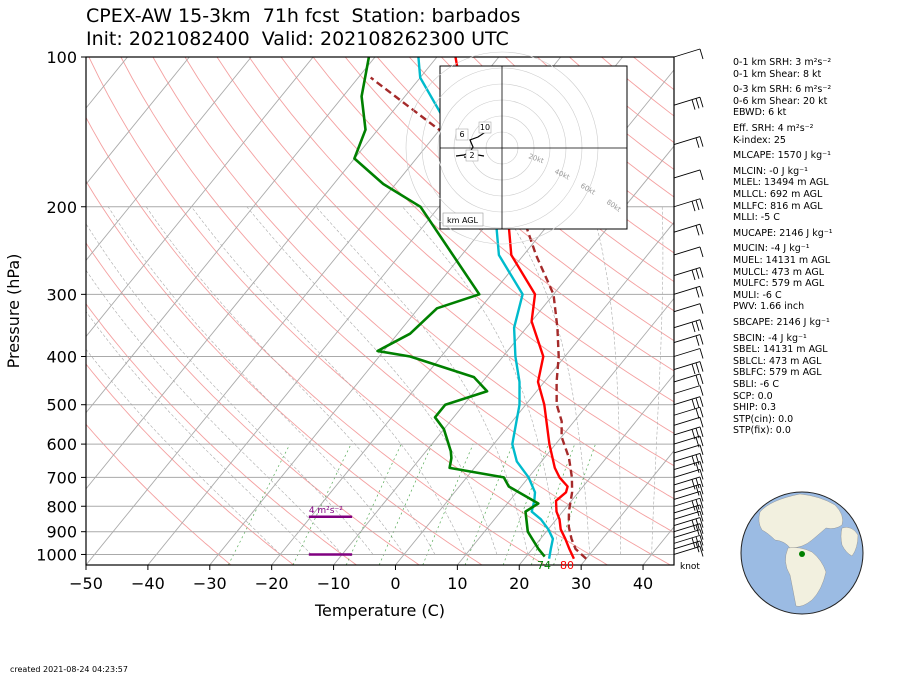 The image size is (906, 675). Describe the element at coordinates (61, 532) in the screenshot. I see `y-tick-label: 900` at that location.